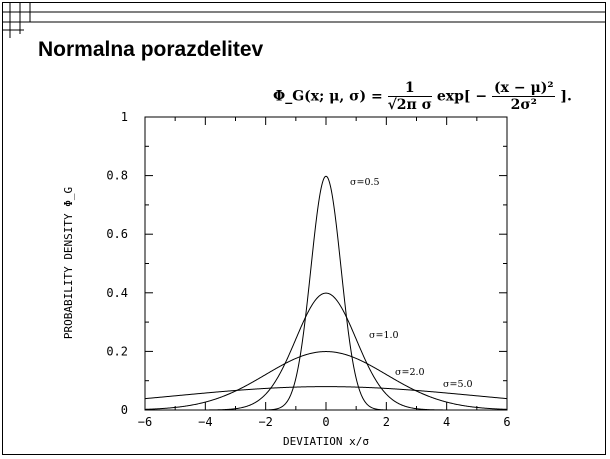  What do you see at coordinates (151, 49) in the screenshot?
I see `slide-title: Normalna porazdelitev` at bounding box center [151, 49].